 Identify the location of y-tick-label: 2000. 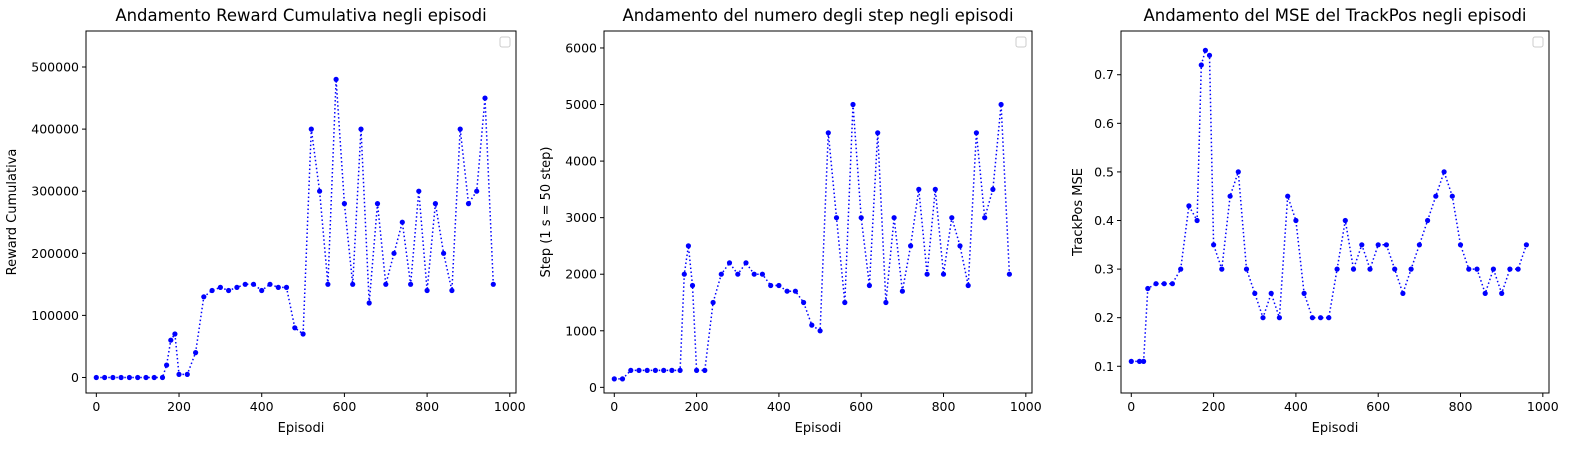
(581, 274).